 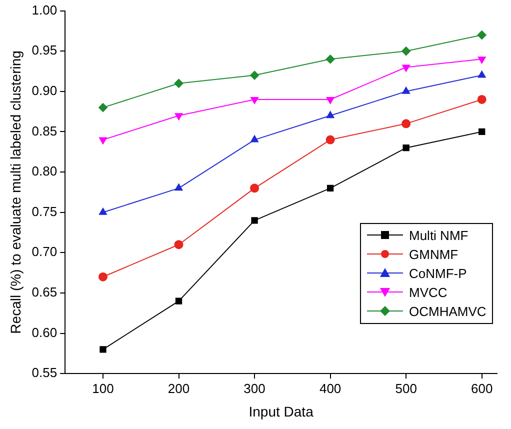 What do you see at coordinates (438, 273) in the screenshot?
I see `legend-label: CoNMF-P` at bounding box center [438, 273].